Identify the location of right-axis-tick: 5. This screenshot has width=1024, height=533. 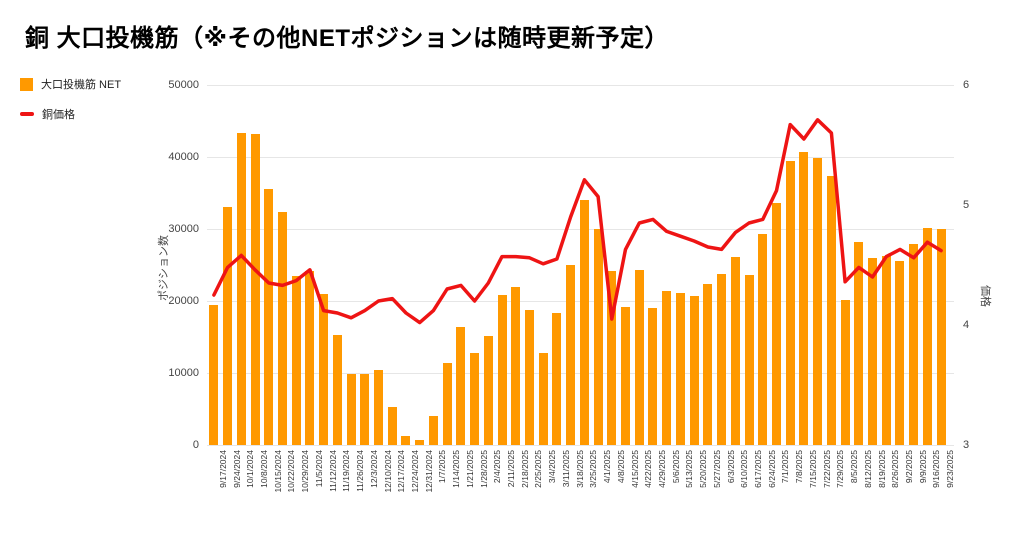
(966, 205).